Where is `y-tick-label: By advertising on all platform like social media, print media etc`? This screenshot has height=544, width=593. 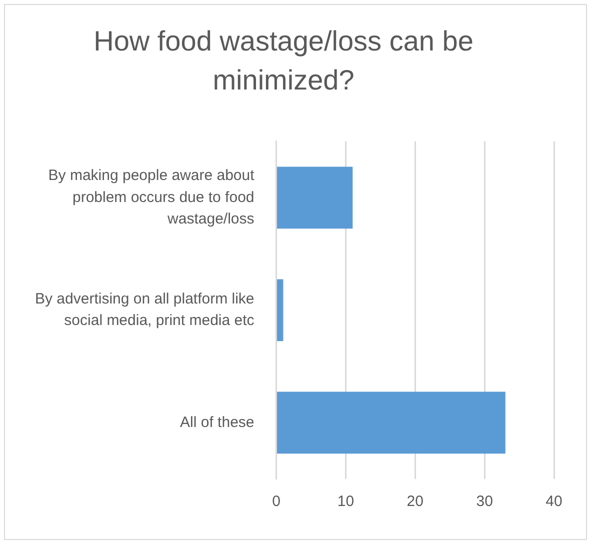 y-tick-label: By advertising on all platform like social media, print media etc is located at coordinates (145, 310).